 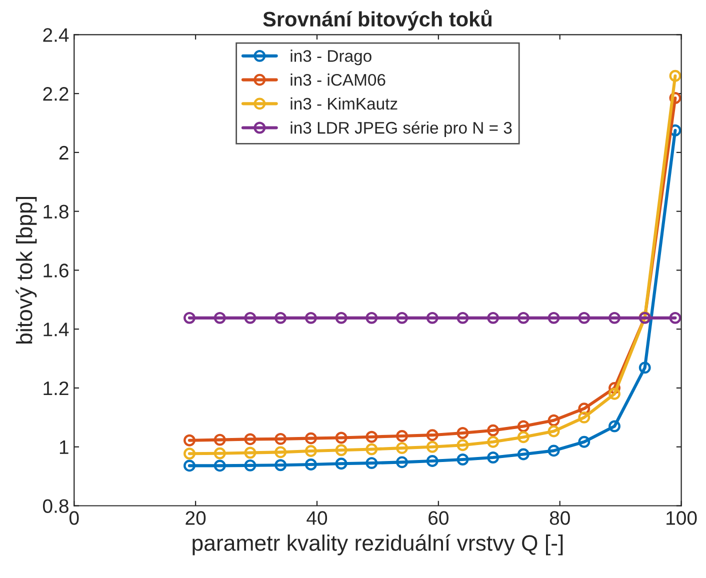 What do you see at coordinates (63, 153) in the screenshot?
I see `y-tick-label: 2` at bounding box center [63, 153].